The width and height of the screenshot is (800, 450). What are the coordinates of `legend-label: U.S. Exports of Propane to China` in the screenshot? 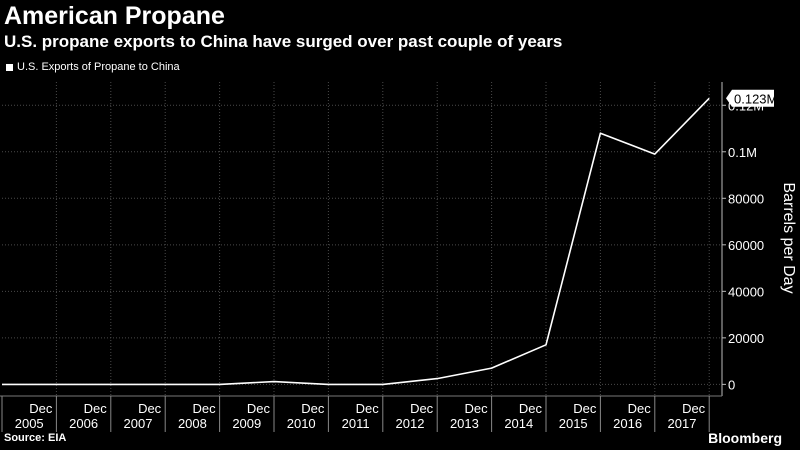 It's located at (98, 67).